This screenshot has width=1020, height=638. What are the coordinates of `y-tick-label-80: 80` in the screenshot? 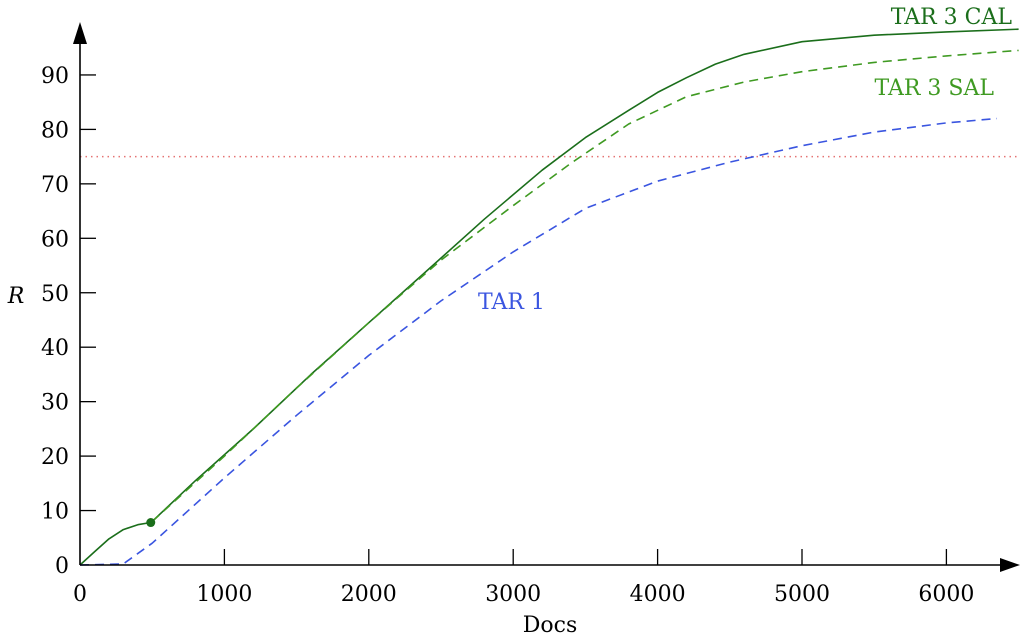 It's located at (55, 130).